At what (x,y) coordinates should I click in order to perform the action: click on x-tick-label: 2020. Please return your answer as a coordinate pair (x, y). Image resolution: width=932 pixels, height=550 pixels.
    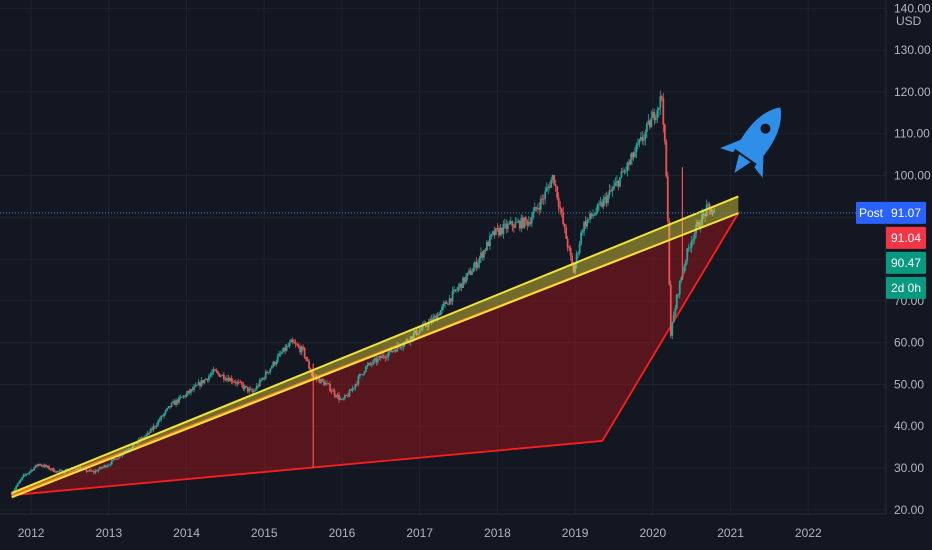
    Looking at the image, I should click on (652, 533).